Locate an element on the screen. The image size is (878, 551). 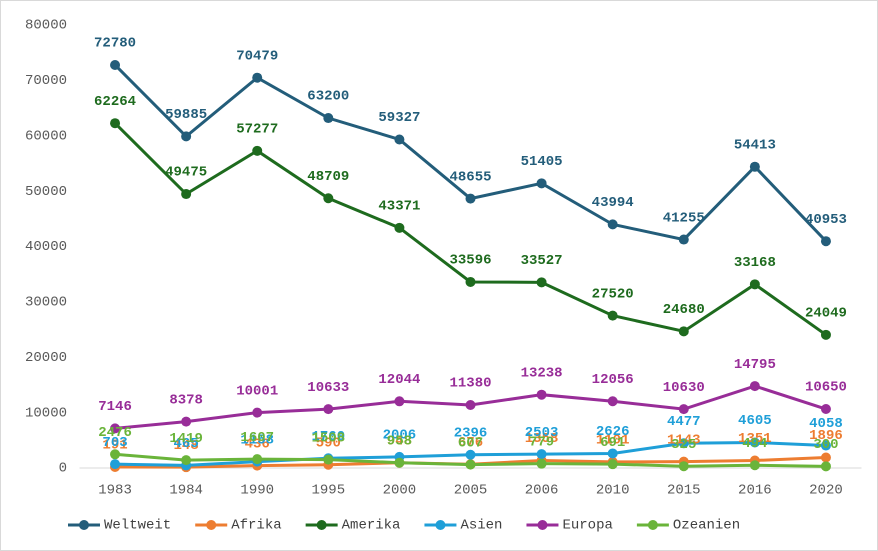
data-label: 607 is located at coordinates (470, 443).